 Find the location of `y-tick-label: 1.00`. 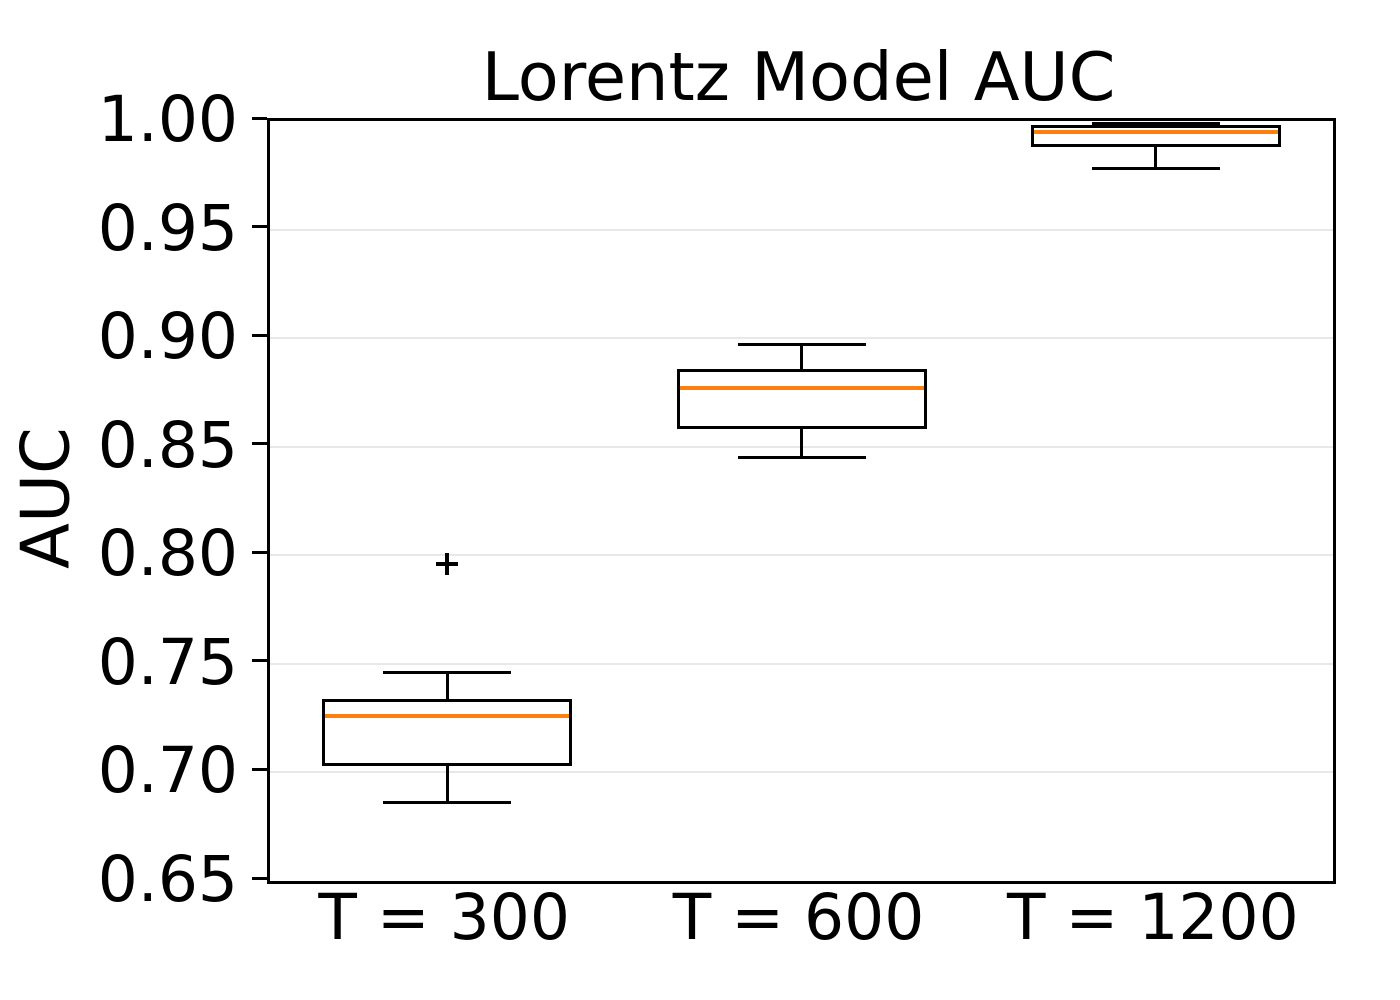

y-tick-label: 1.00 is located at coordinates (167, 119).